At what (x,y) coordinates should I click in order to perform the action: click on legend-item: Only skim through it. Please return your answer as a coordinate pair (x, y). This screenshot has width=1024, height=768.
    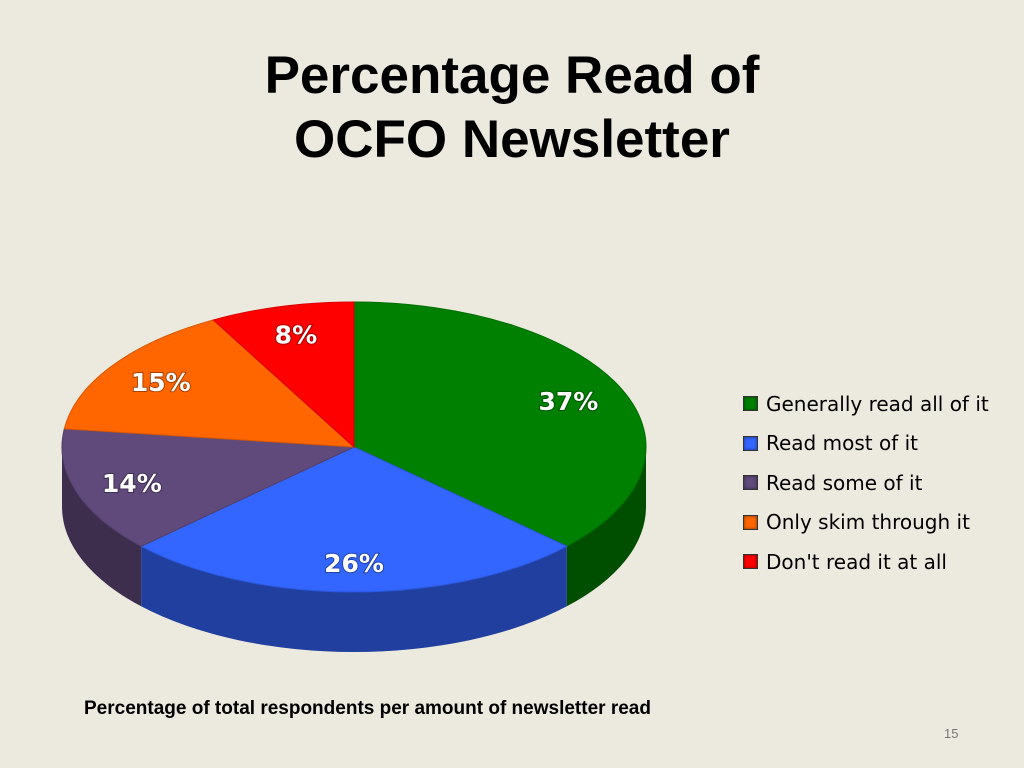
    Looking at the image, I should click on (866, 523).